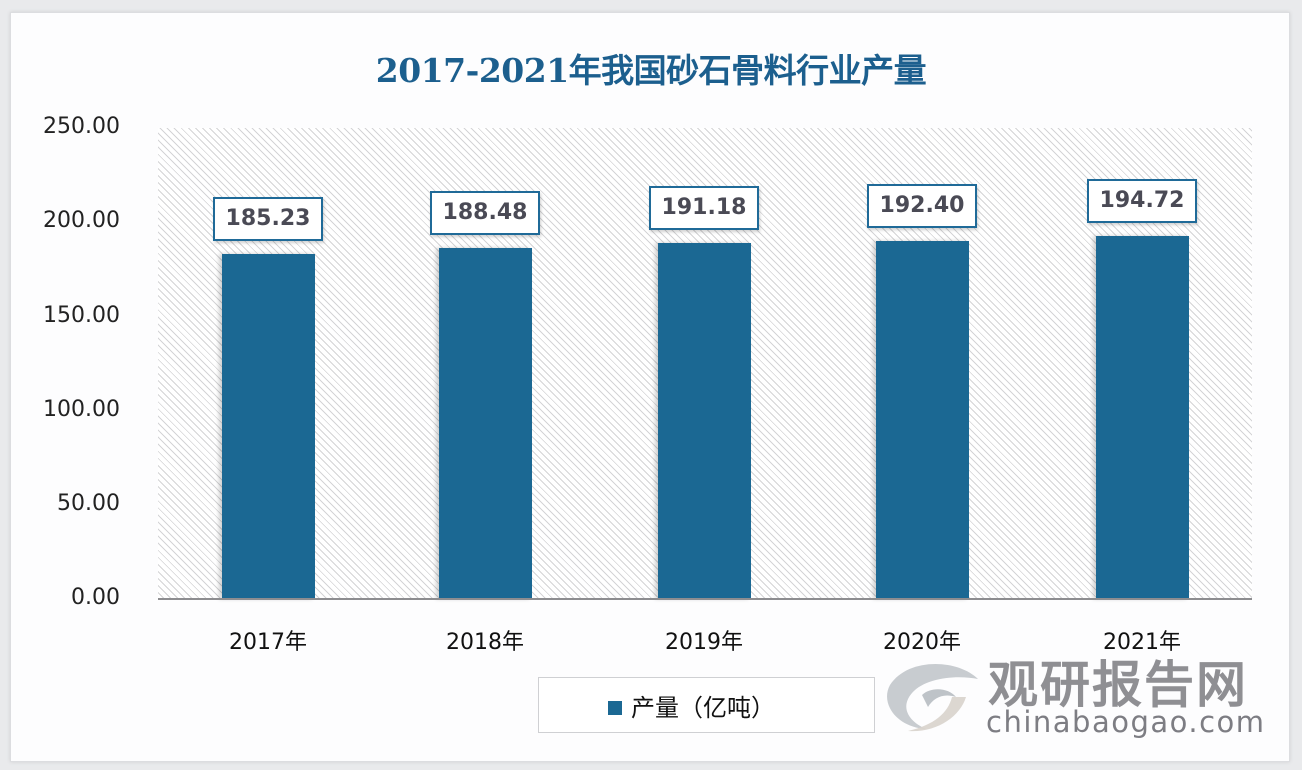 The image size is (1302, 770). What do you see at coordinates (95, 597) in the screenshot?
I see `y-tick-label: 0.00` at bounding box center [95, 597].